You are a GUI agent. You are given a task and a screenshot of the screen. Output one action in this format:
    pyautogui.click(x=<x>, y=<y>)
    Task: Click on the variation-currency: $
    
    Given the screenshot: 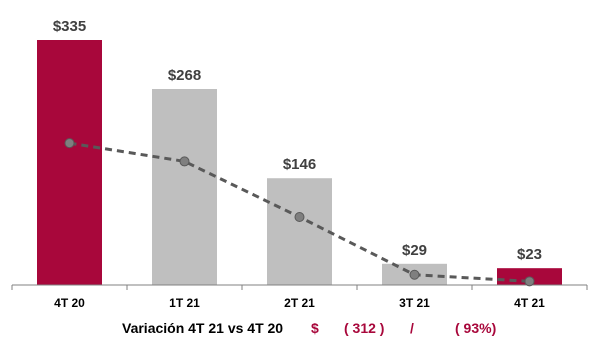 What is the action you would take?
    pyautogui.click(x=315, y=328)
    